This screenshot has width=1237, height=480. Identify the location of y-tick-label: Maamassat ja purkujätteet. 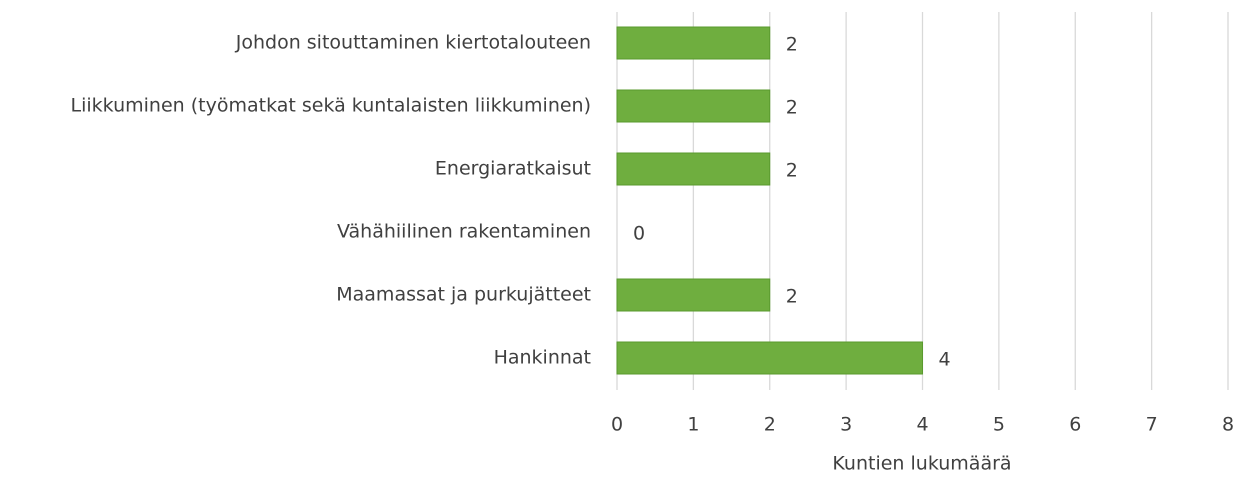
(463, 295).